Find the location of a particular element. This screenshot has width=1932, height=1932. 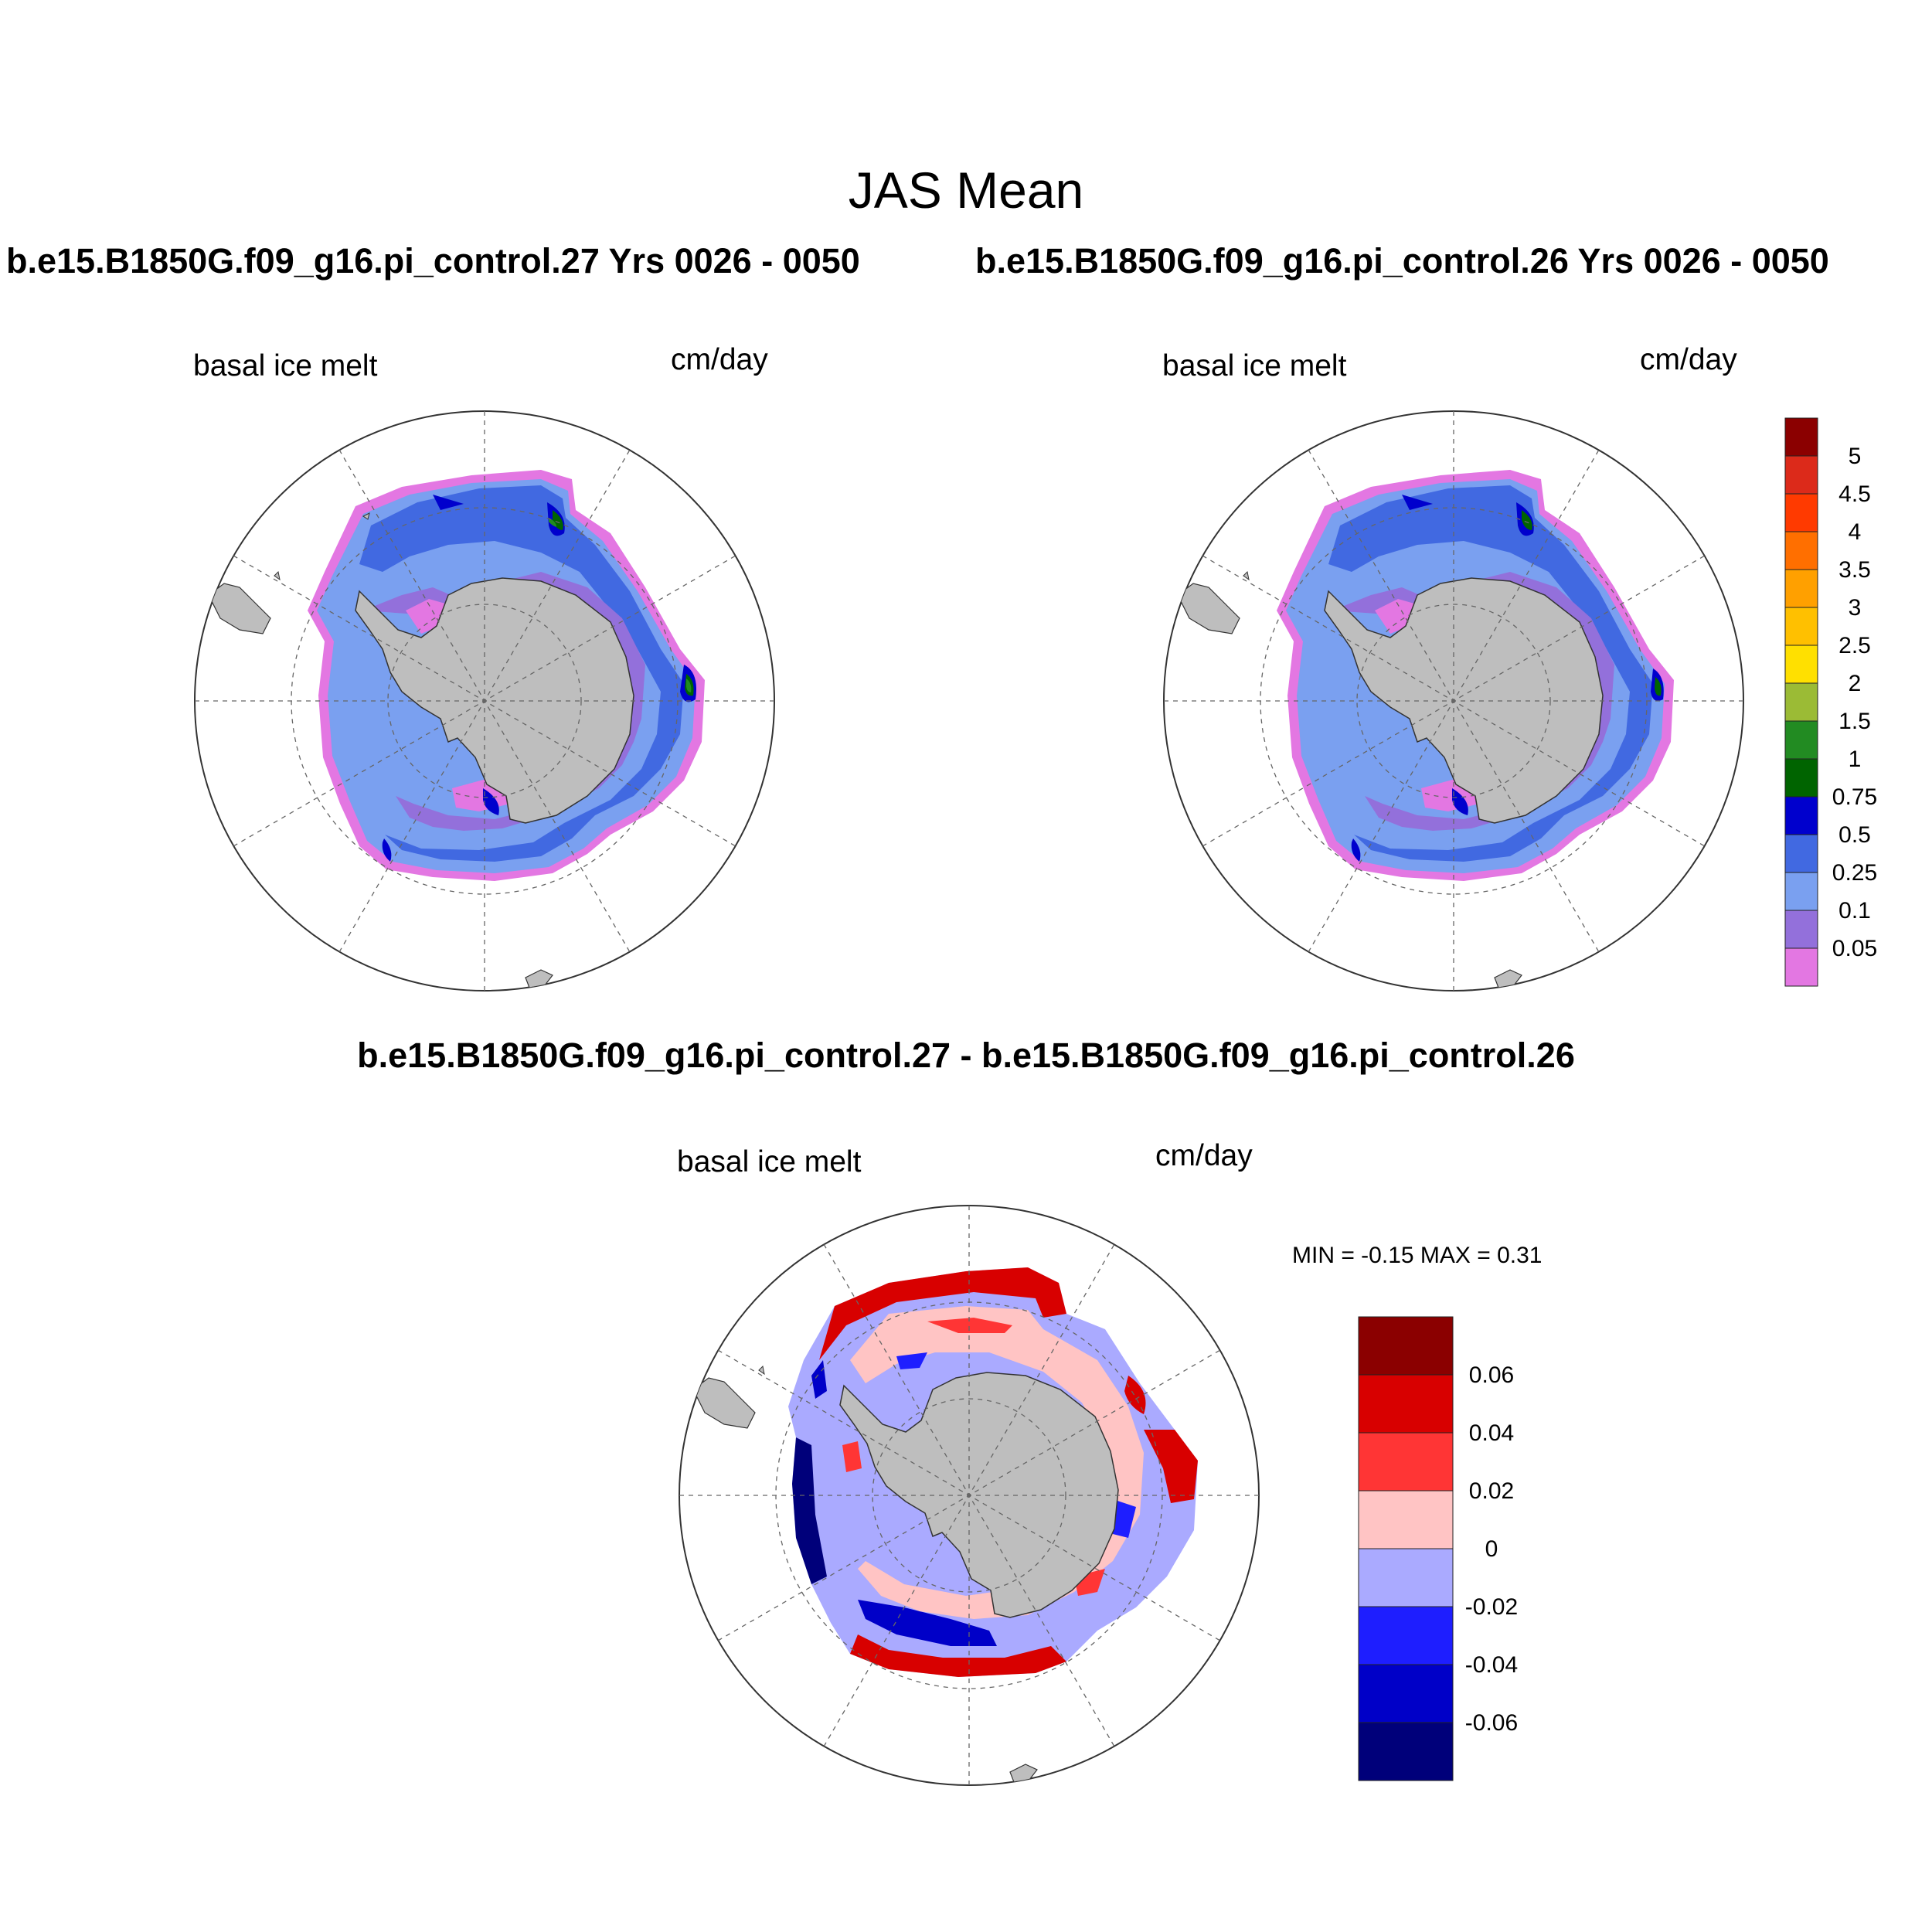

colorbar-diff-tick-label: 0.06 is located at coordinates (1491, 1375).